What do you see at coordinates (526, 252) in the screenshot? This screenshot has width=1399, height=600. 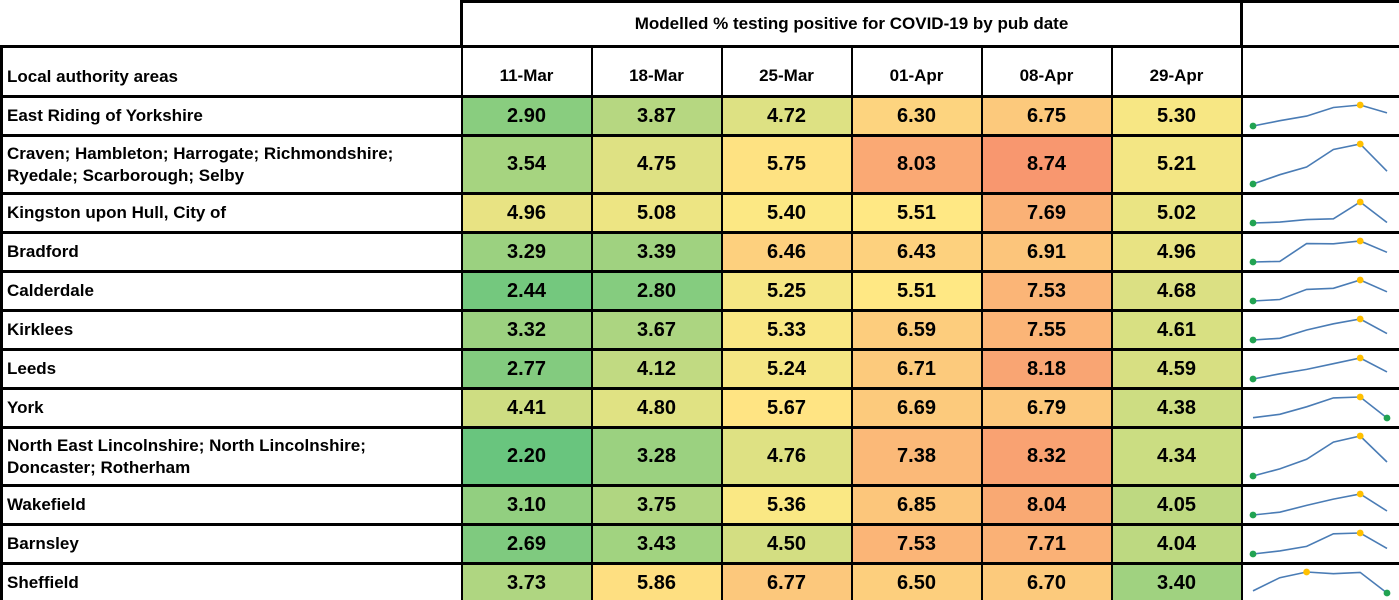 I see `value-cell: 3.29` at bounding box center [526, 252].